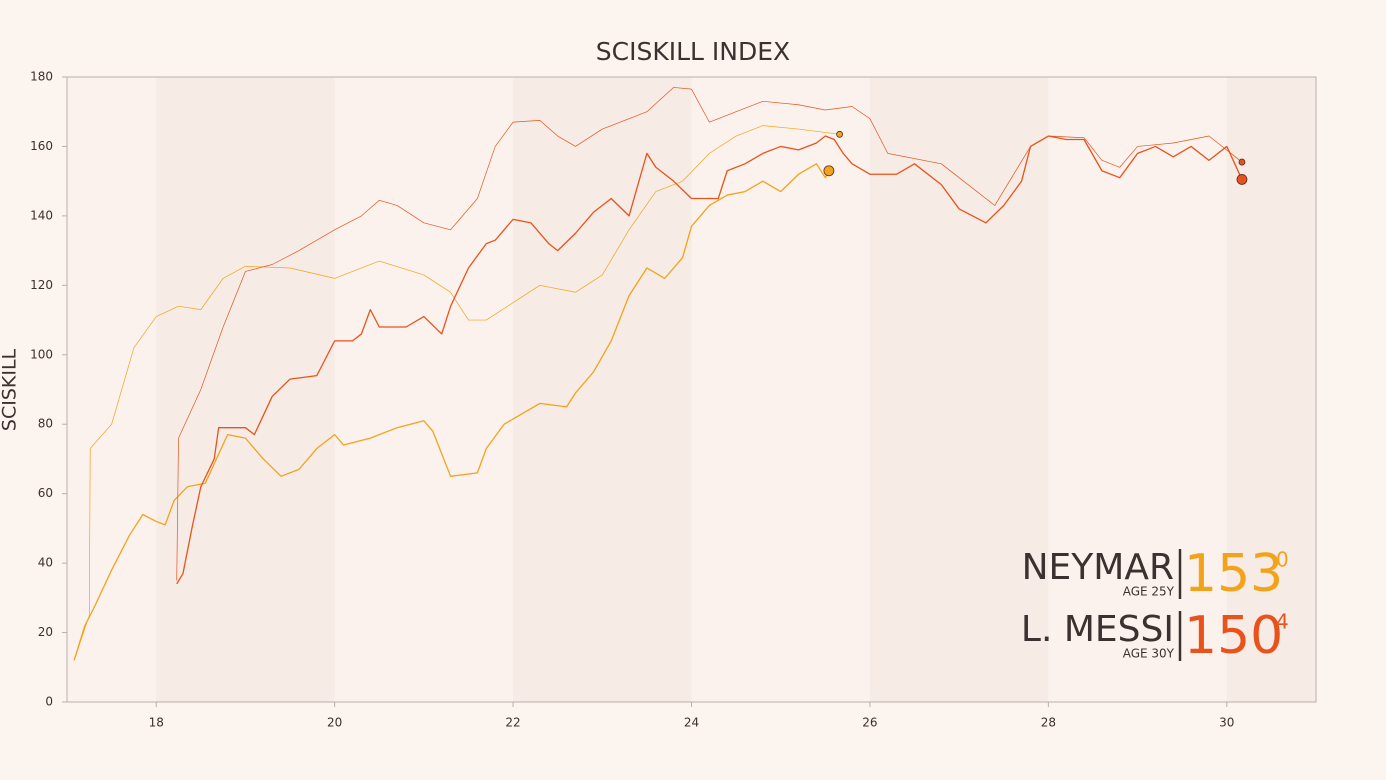 This screenshot has height=780, width=1386. I want to click on y-tick-label: 140, so click(41, 215).